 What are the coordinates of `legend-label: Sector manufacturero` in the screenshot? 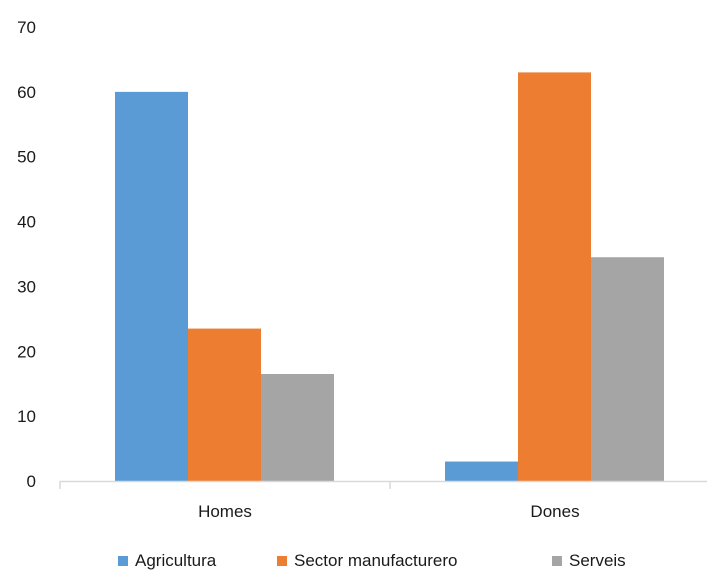 It's located at (375, 560).